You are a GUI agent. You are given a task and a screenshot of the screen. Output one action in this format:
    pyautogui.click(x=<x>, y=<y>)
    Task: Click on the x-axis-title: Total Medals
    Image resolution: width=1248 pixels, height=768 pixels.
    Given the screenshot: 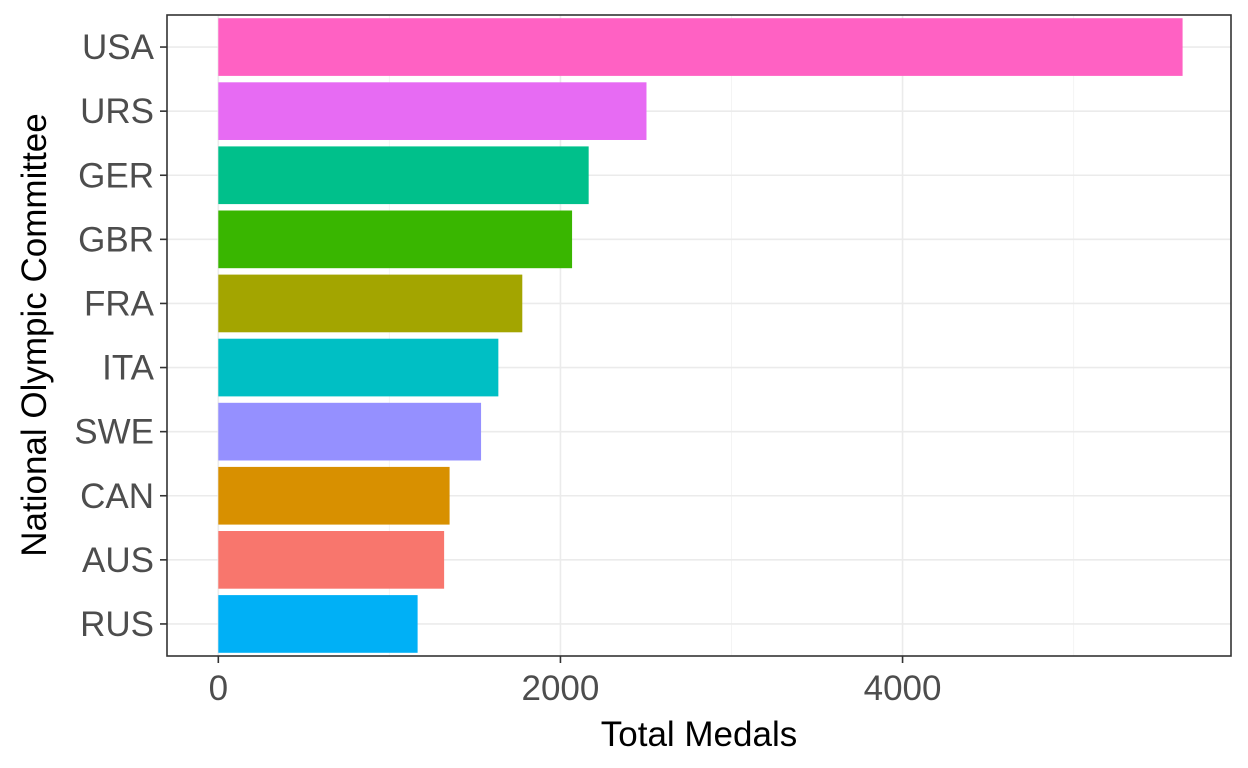 What is the action you would take?
    pyautogui.click(x=699, y=734)
    